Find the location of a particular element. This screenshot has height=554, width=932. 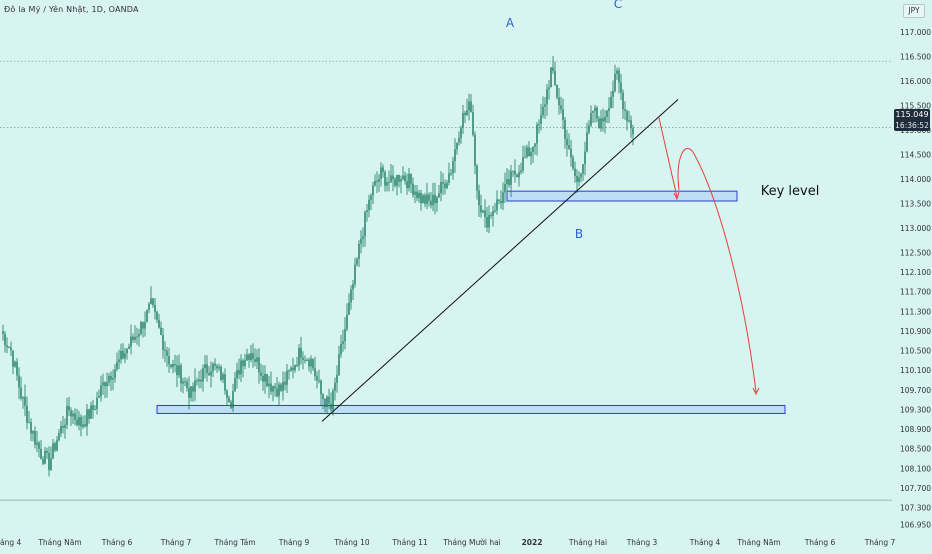

x-tick-label: Tháng Hai is located at coordinates (587, 542).